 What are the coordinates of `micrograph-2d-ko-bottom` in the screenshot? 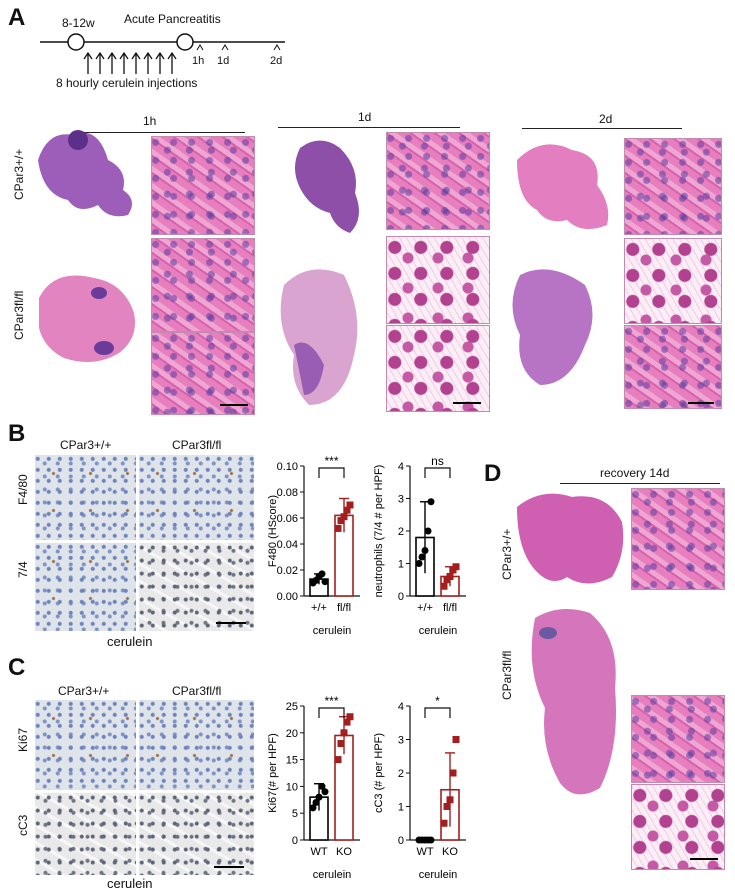 It's located at (673, 367).